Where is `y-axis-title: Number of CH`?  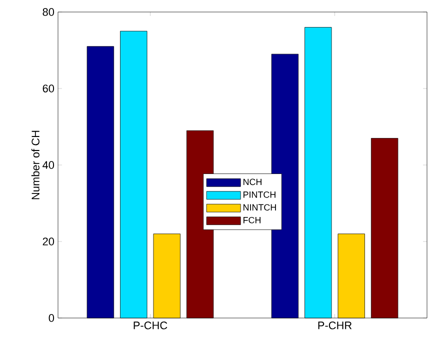
y-axis-title: Number of CH is located at coordinates (35, 165).